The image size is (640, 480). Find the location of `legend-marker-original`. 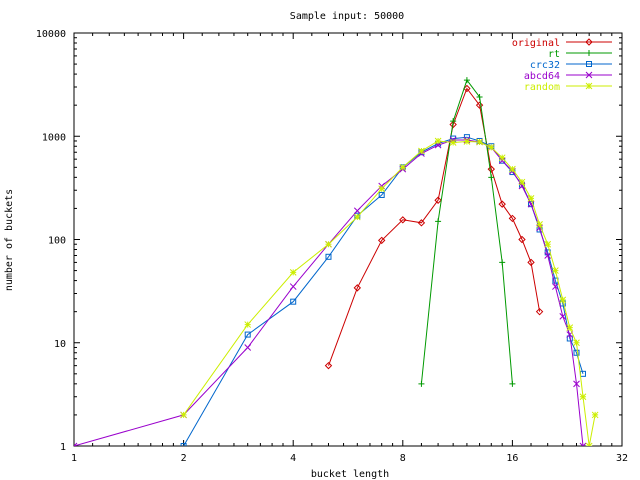

legend-marker-original is located at coordinates (589, 42).